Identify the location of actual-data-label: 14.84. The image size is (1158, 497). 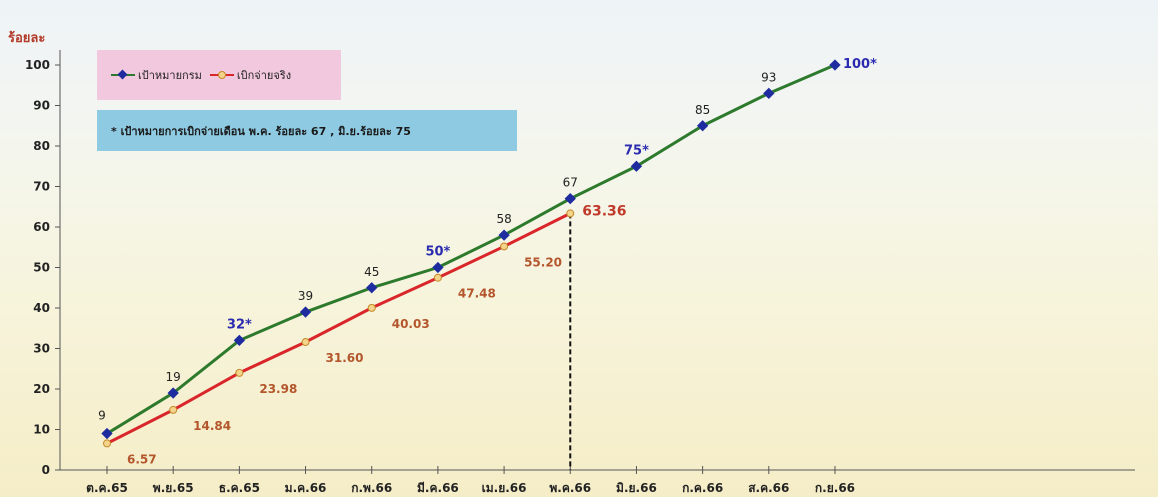
(212, 426).